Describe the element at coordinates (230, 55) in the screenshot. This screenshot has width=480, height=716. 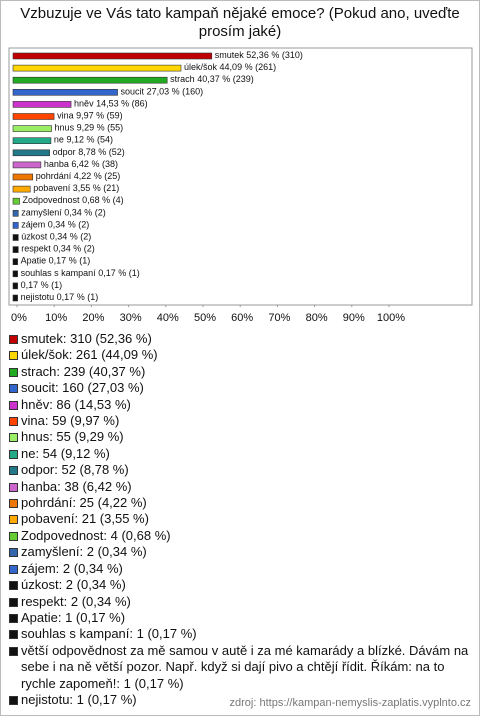
I see `bar-category: smutek` at that location.